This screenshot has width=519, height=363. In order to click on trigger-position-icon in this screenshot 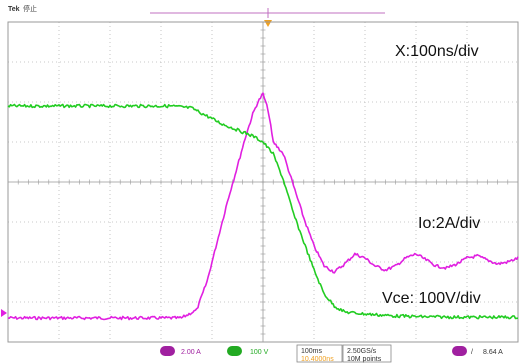, I will do `click(268, 23)`.